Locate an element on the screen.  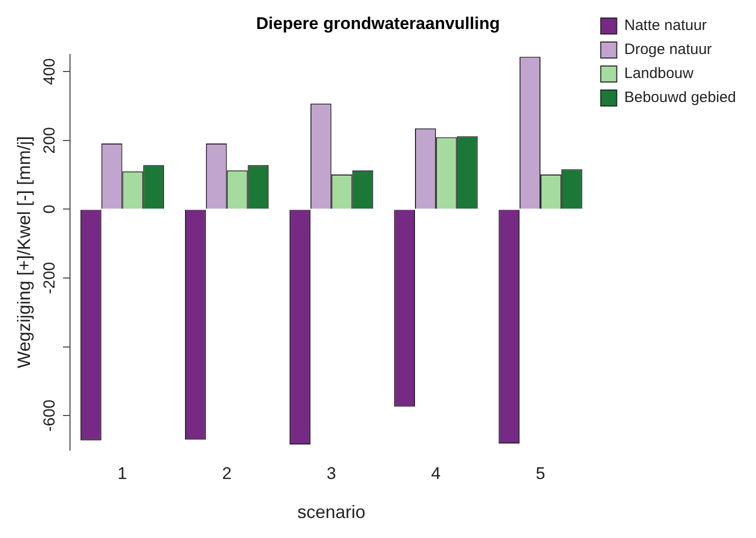
y-tick-label: -200 is located at coordinates (49, 278).